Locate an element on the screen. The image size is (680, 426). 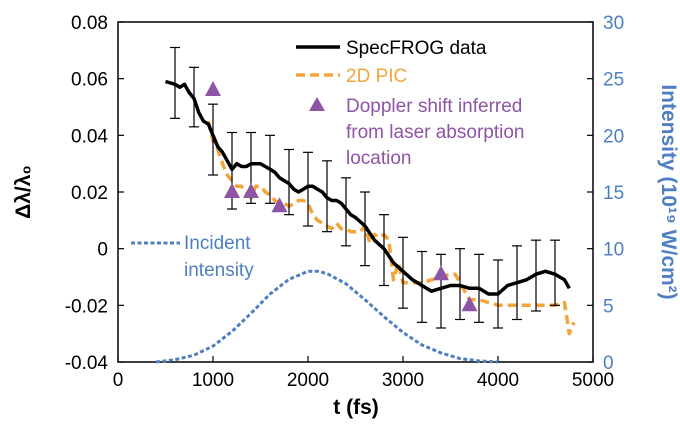
y-right-tick-label: 30 is located at coordinates (613, 23).